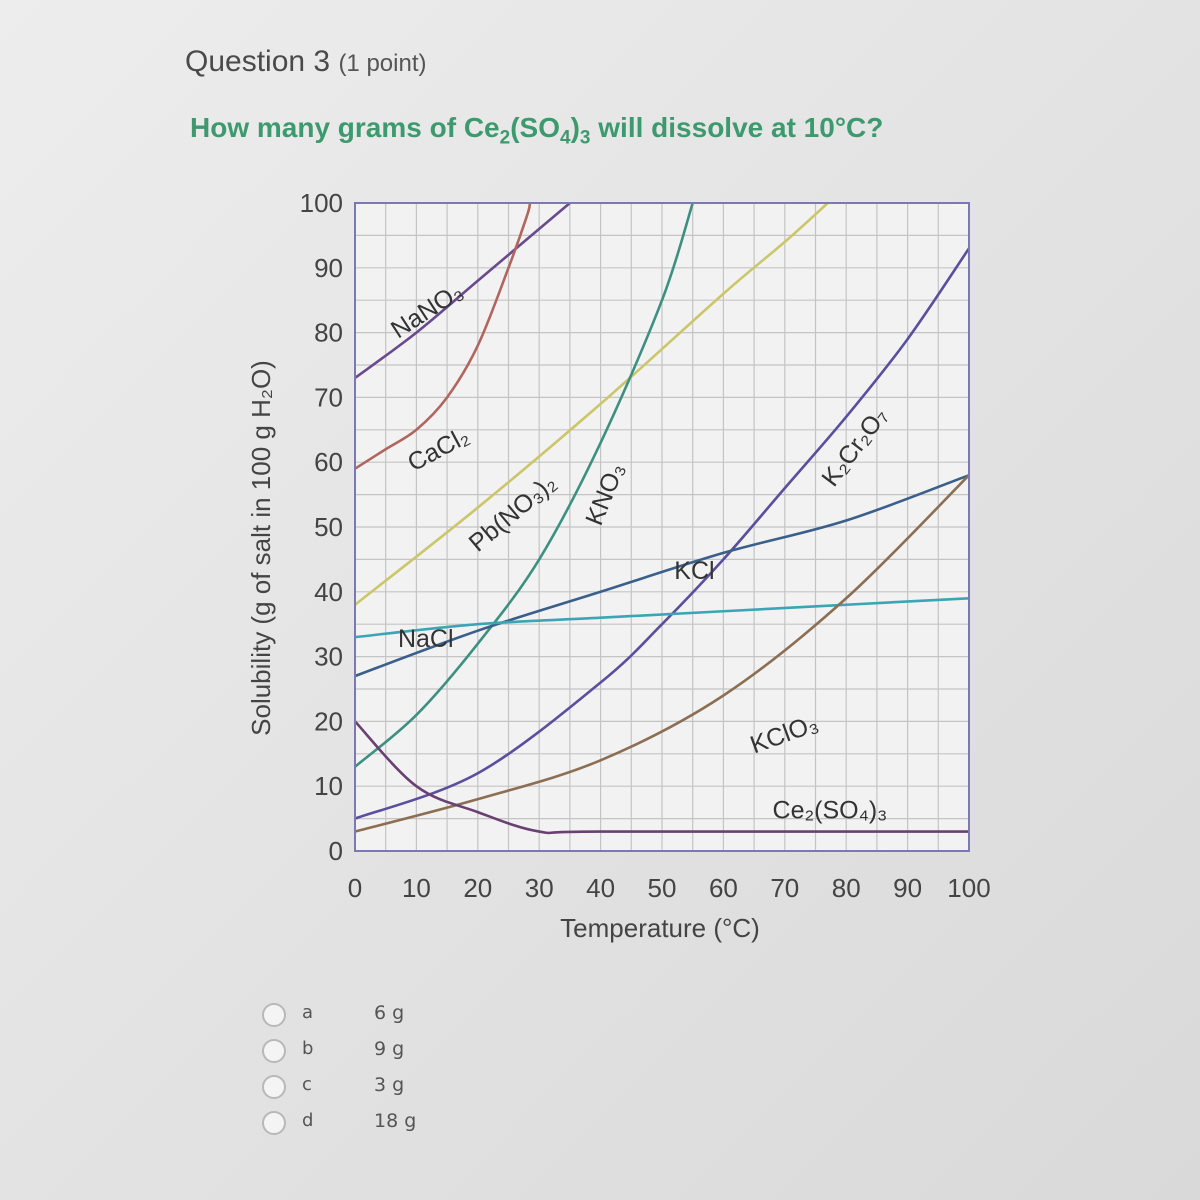  Describe the element at coordinates (660, 928) in the screenshot. I see `x-axis-label: Temperature (°C)` at that location.